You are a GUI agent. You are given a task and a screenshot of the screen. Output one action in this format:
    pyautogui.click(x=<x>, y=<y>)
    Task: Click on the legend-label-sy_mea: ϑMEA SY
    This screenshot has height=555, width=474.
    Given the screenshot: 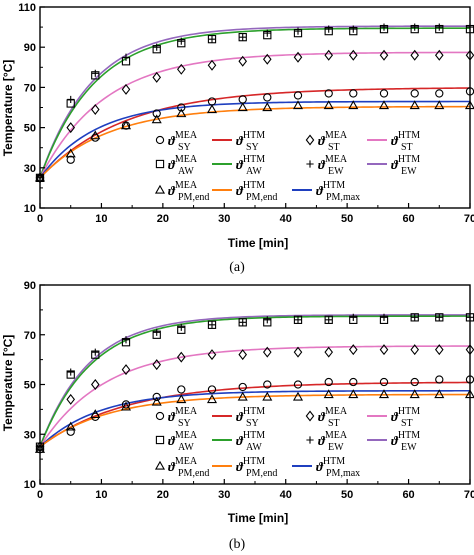 What is the action you would take?
    pyautogui.click(x=183, y=141)
    